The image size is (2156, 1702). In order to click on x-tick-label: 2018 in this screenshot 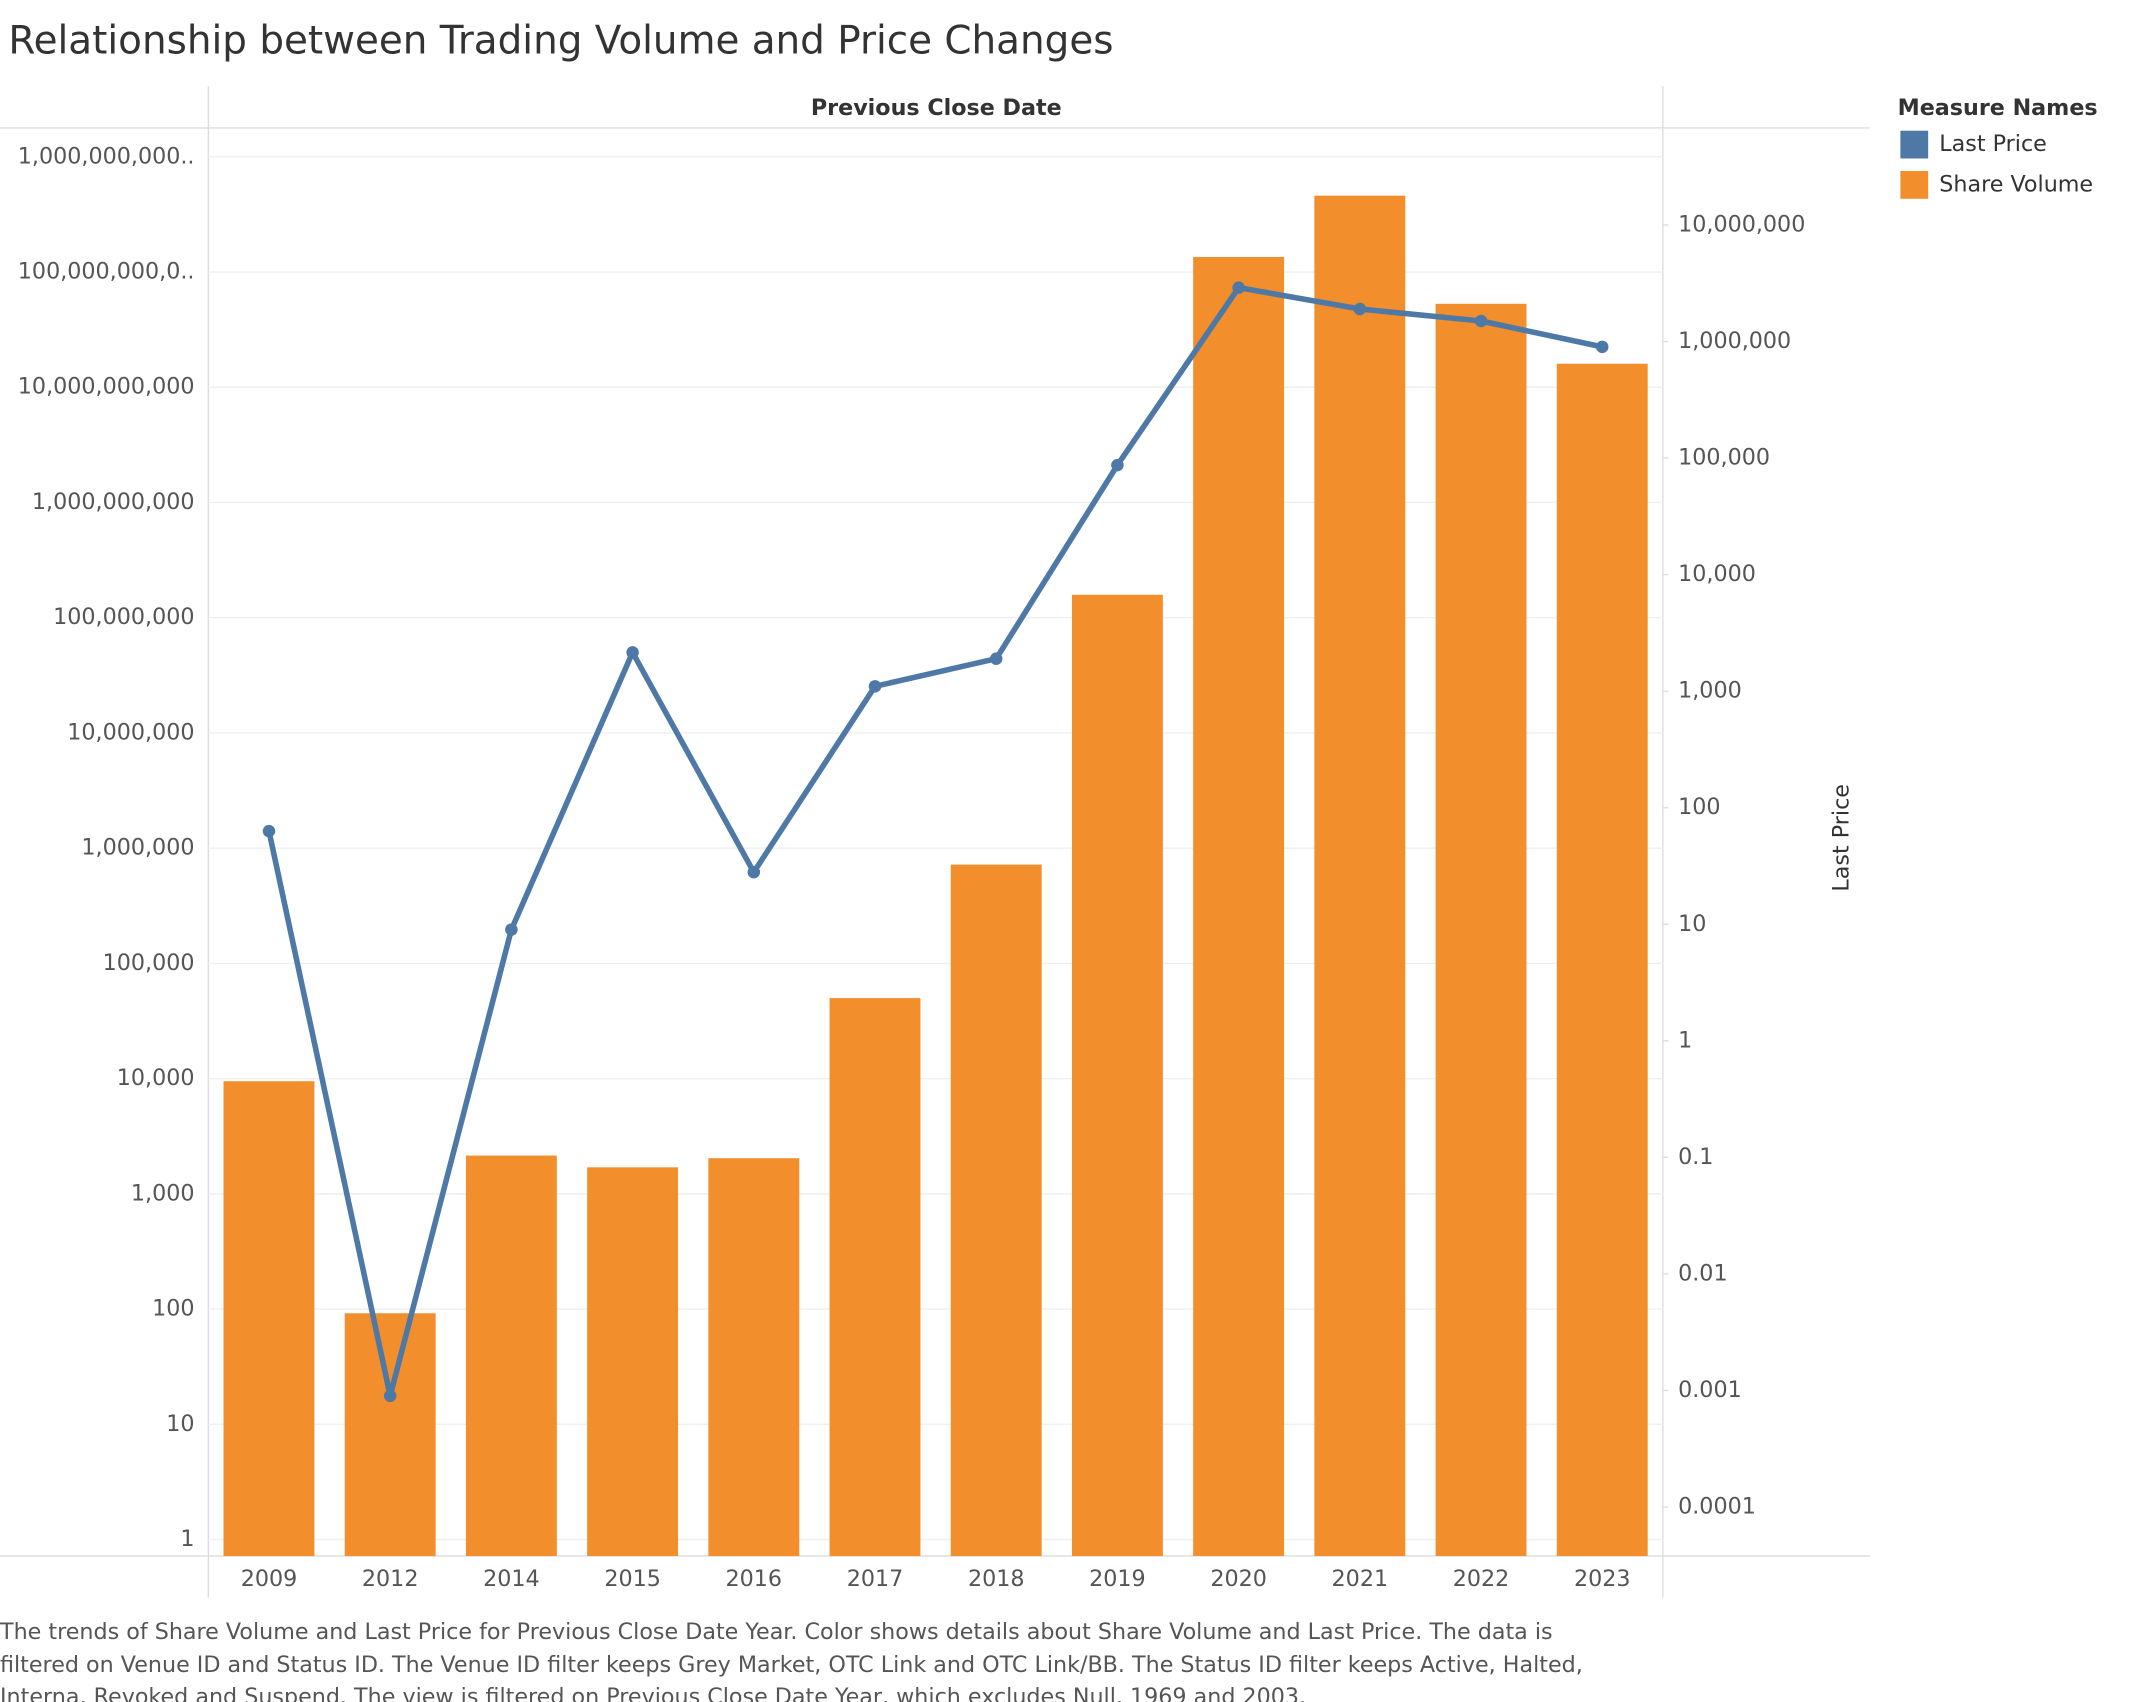, I will do `click(996, 1579)`.